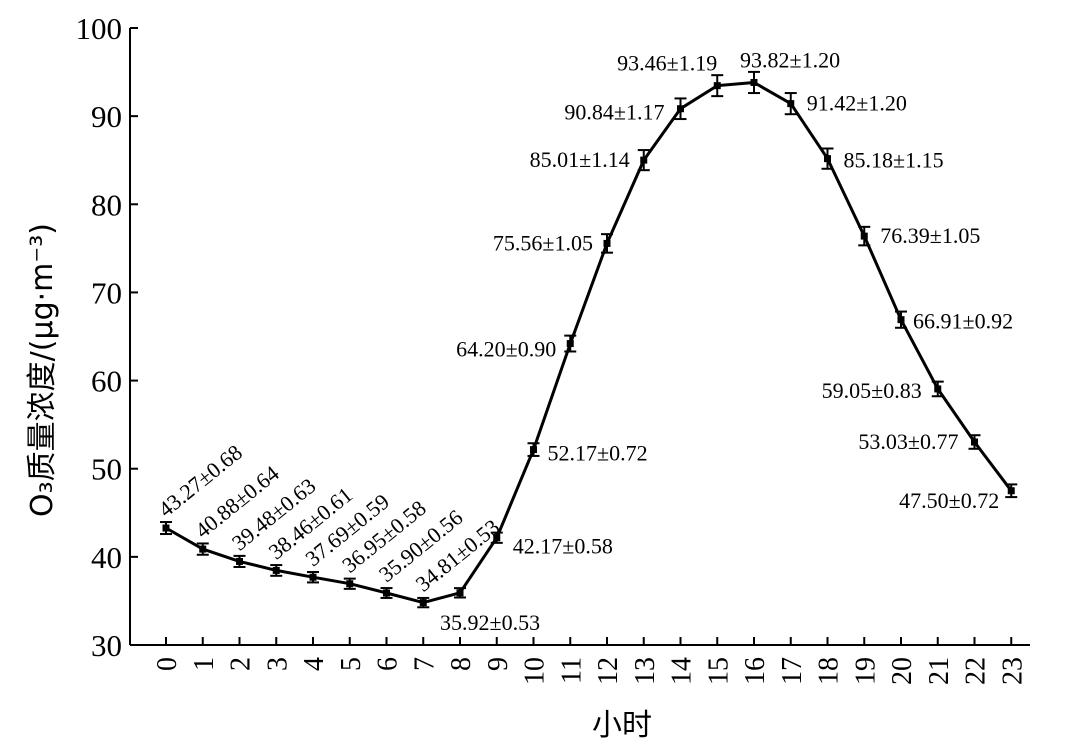  What do you see at coordinates (351, 664) in the screenshot?
I see `x-tick-label: 5` at bounding box center [351, 664].